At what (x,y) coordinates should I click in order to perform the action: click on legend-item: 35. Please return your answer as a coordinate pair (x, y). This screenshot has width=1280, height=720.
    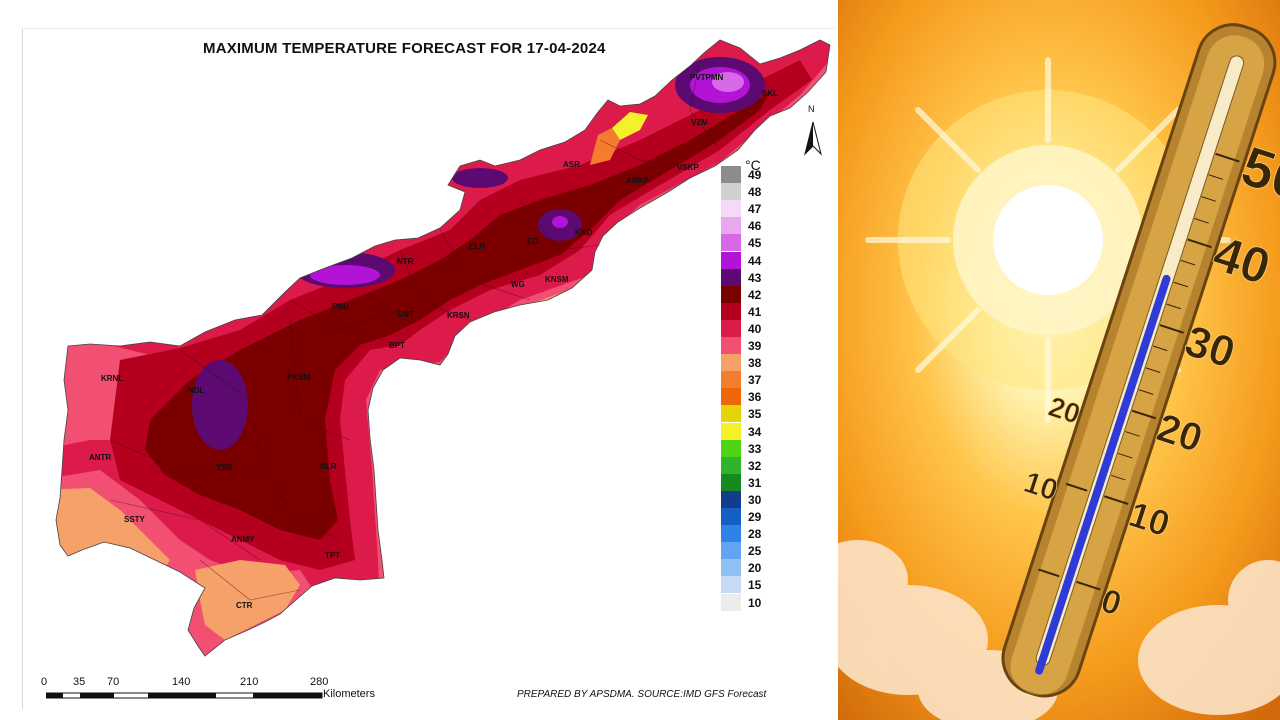
    Looking at the image, I should click on (751, 414).